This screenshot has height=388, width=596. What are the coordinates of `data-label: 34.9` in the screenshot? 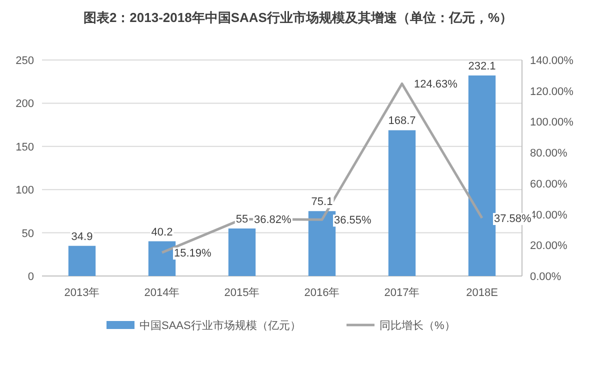 It's located at (82, 236).